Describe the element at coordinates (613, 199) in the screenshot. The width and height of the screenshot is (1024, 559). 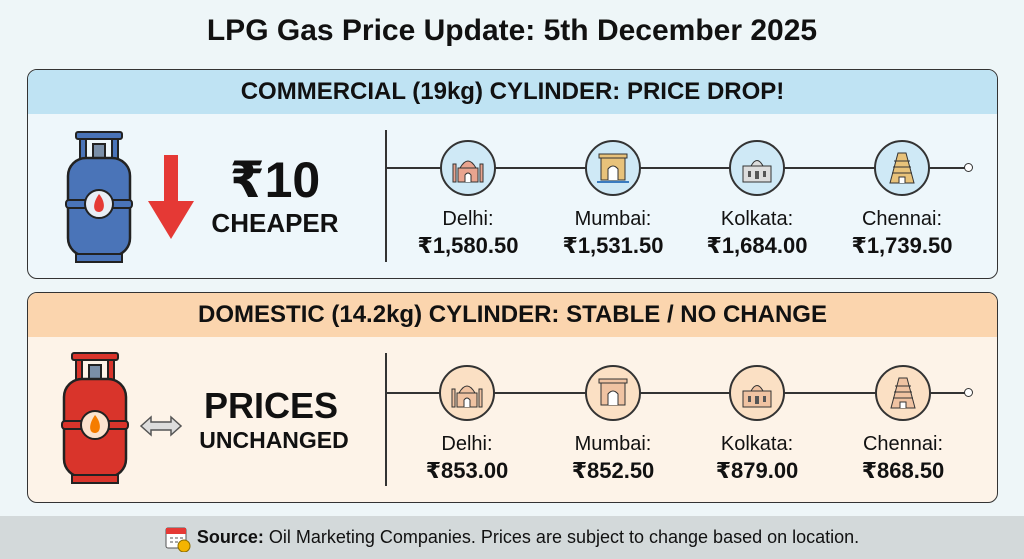
I see `city-mumbai: Mumbai: ₹1,531.50` at that location.